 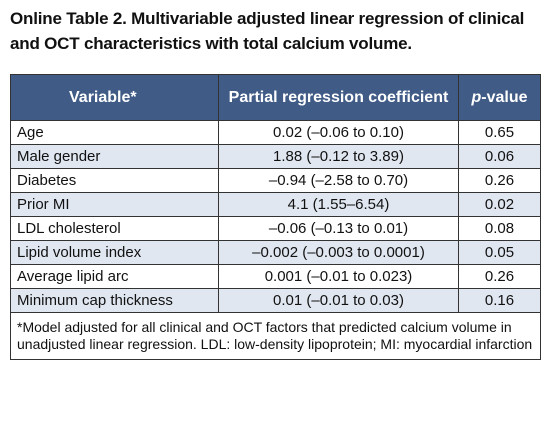 What do you see at coordinates (338, 180) in the screenshot?
I see `row-coefficient: –0.94 (–2.58 to 0.70)` at bounding box center [338, 180].